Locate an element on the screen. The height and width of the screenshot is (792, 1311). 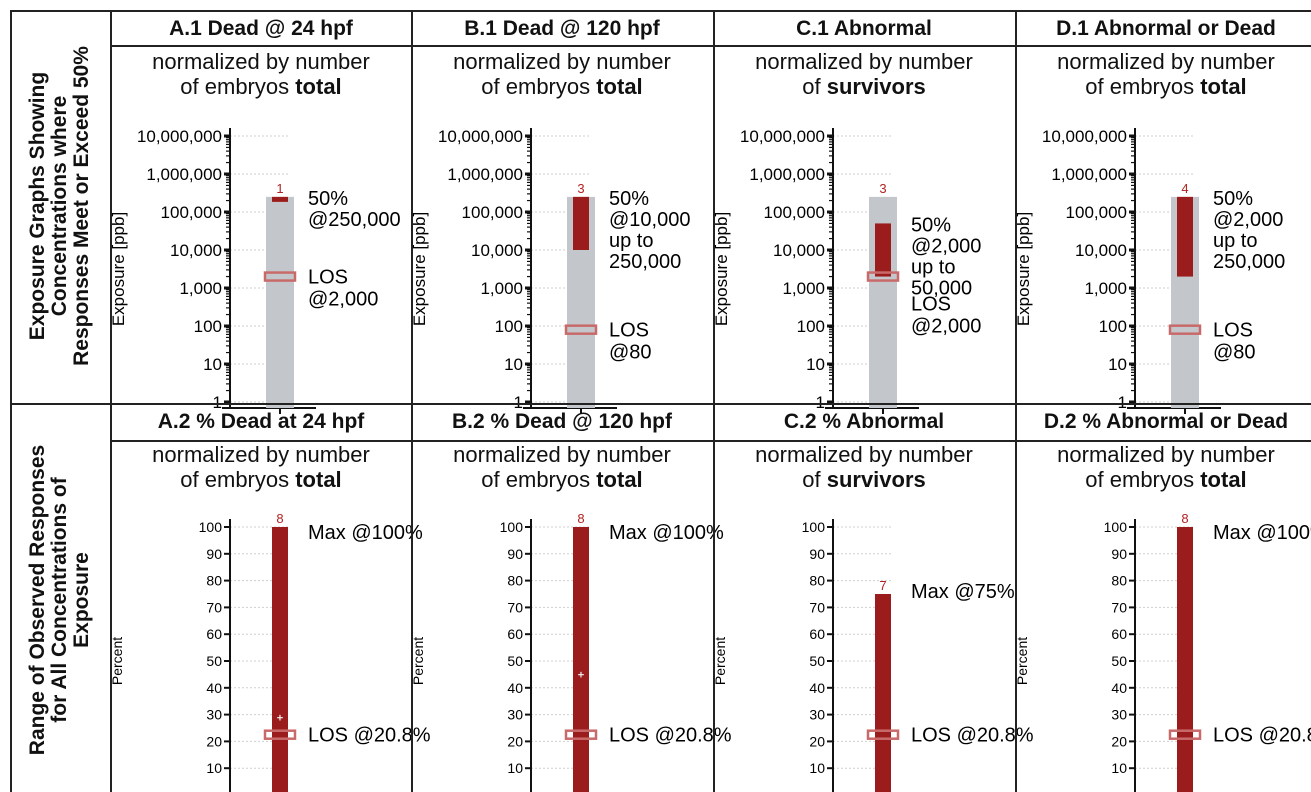
y-tick-label: 1,000 is located at coordinates (501, 288).